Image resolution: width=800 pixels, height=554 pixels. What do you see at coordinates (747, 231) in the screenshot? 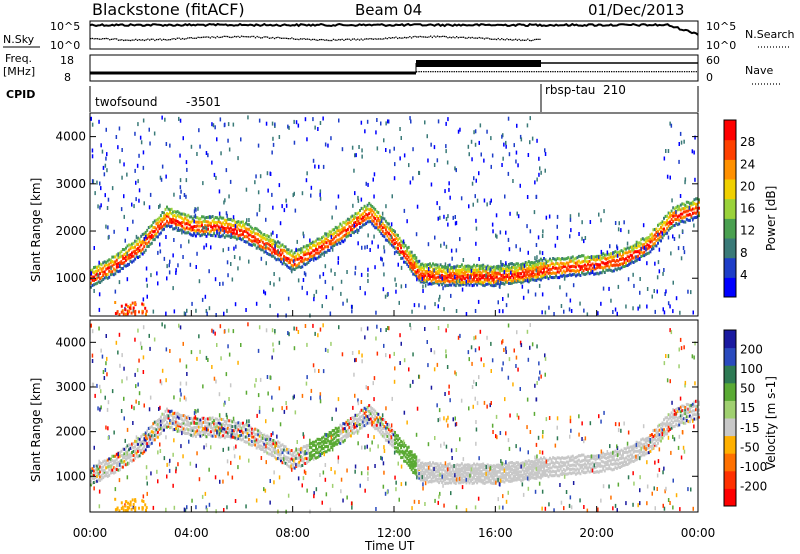
I see `power-colorbar-tick-label: 12` at bounding box center [747, 231].